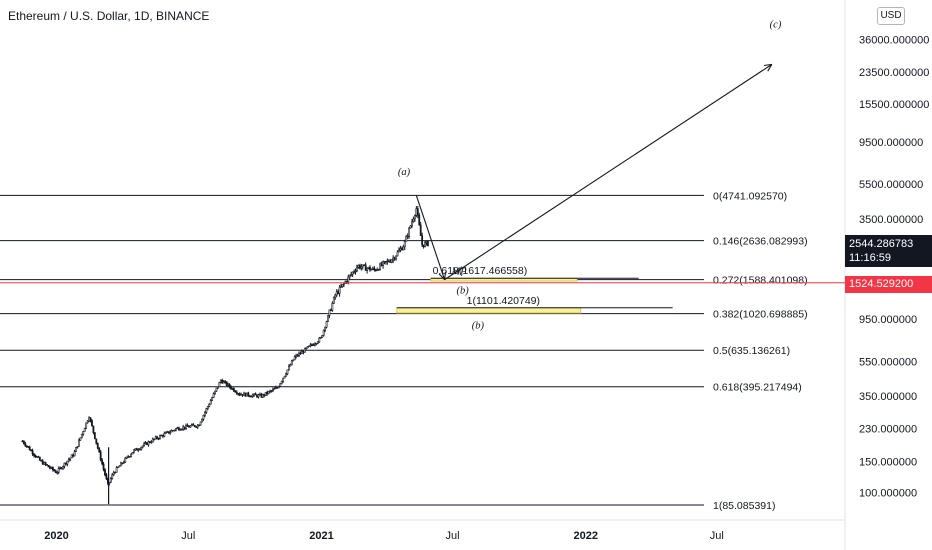  What do you see at coordinates (891, 185) in the screenshot?
I see `price-tick-label: 5500.000000` at bounding box center [891, 185].